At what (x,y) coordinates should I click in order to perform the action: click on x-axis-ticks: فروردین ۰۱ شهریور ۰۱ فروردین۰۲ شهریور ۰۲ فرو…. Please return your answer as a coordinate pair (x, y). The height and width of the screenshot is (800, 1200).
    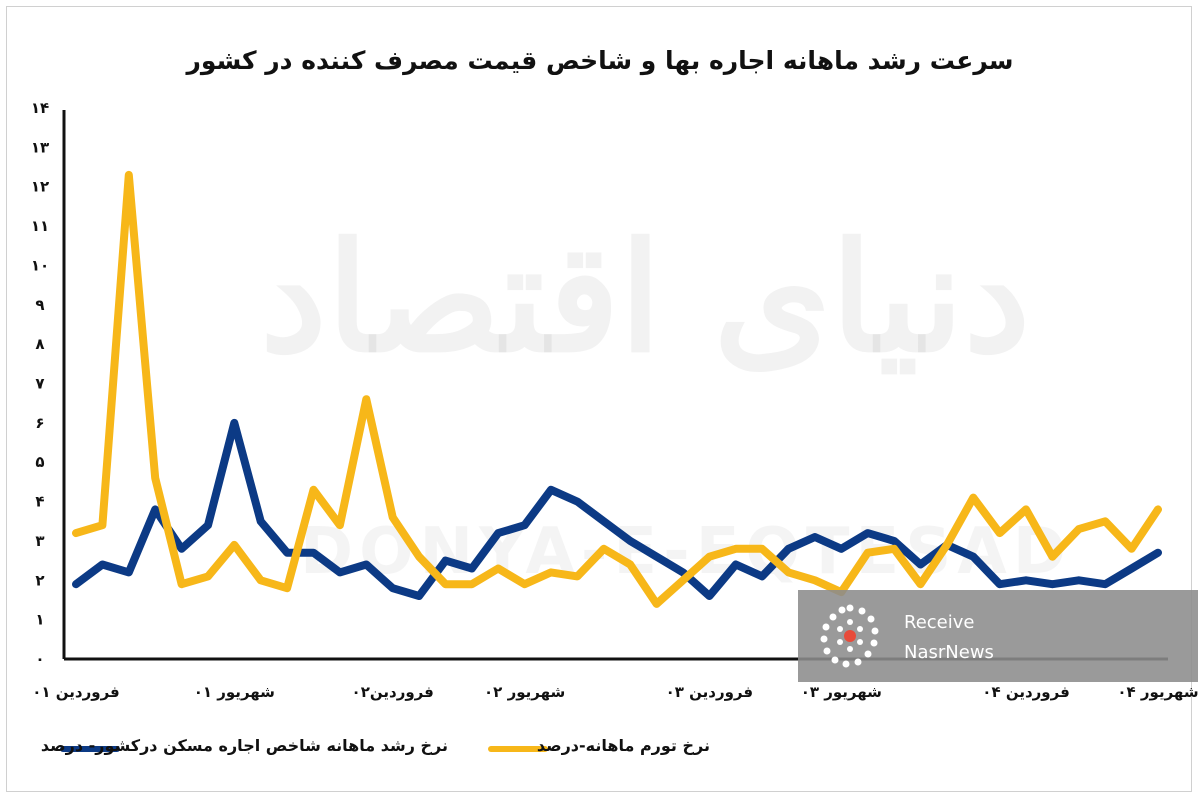
    Looking at the image, I should click on (615, 692).